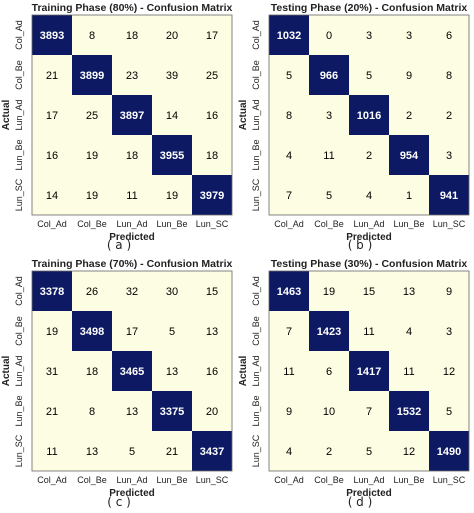  I want to click on cell-value-label: 30, so click(172, 292).